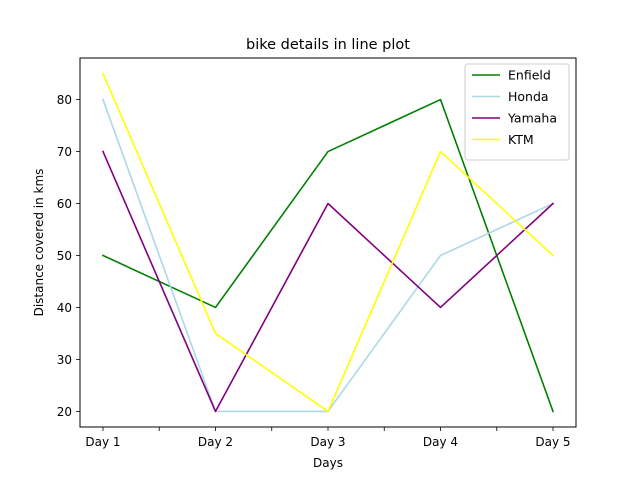  What do you see at coordinates (64, 360) in the screenshot?
I see `y-tick-label: 30` at bounding box center [64, 360].